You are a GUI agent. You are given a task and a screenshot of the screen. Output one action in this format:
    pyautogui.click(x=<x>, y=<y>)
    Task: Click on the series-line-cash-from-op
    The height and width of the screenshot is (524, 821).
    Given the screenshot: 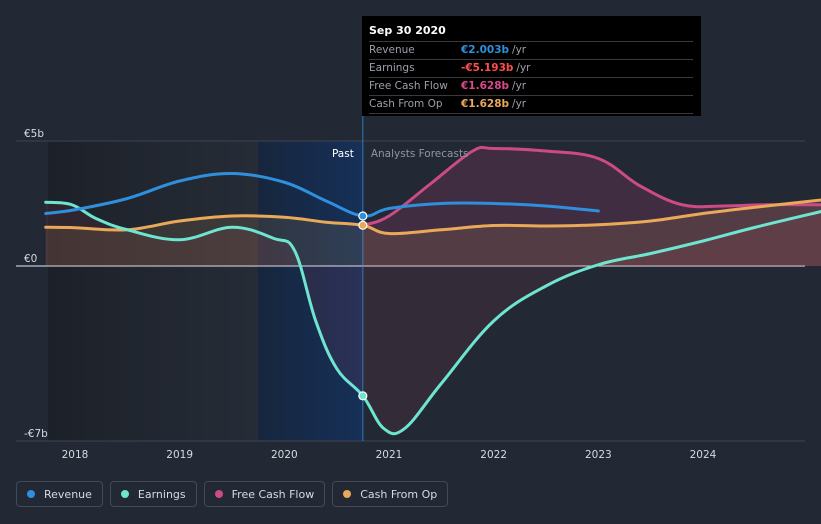 What is the action you would take?
    pyautogui.click(x=432, y=217)
    